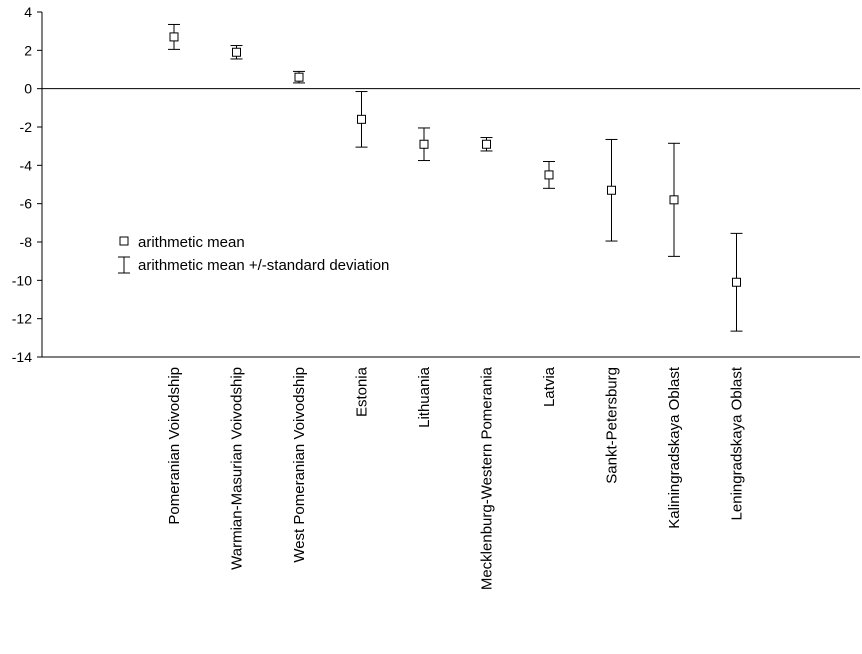 The width and height of the screenshot is (862, 654). What do you see at coordinates (26, 127) in the screenshot?
I see `y-tick-label: -2` at bounding box center [26, 127].